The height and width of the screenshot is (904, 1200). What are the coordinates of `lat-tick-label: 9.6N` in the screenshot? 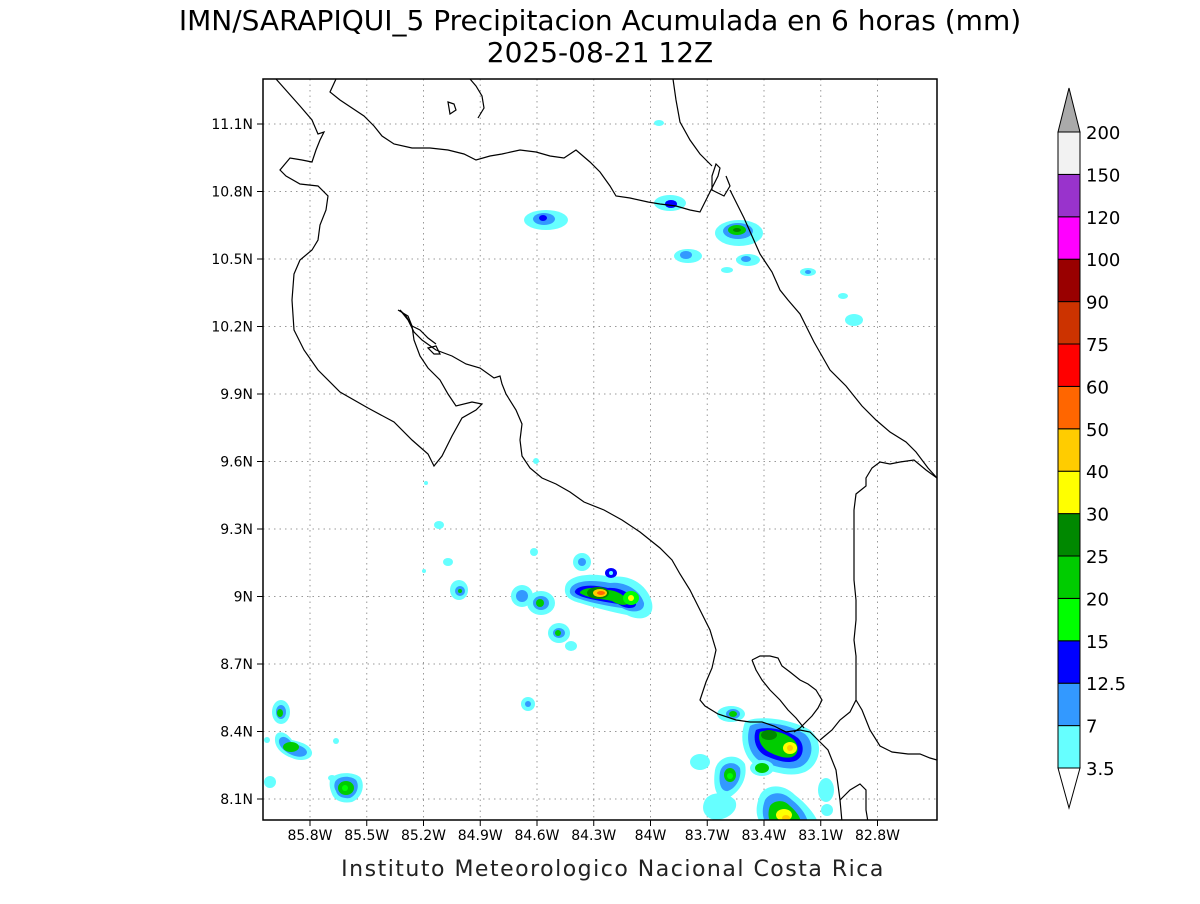 It's located at (236, 463).